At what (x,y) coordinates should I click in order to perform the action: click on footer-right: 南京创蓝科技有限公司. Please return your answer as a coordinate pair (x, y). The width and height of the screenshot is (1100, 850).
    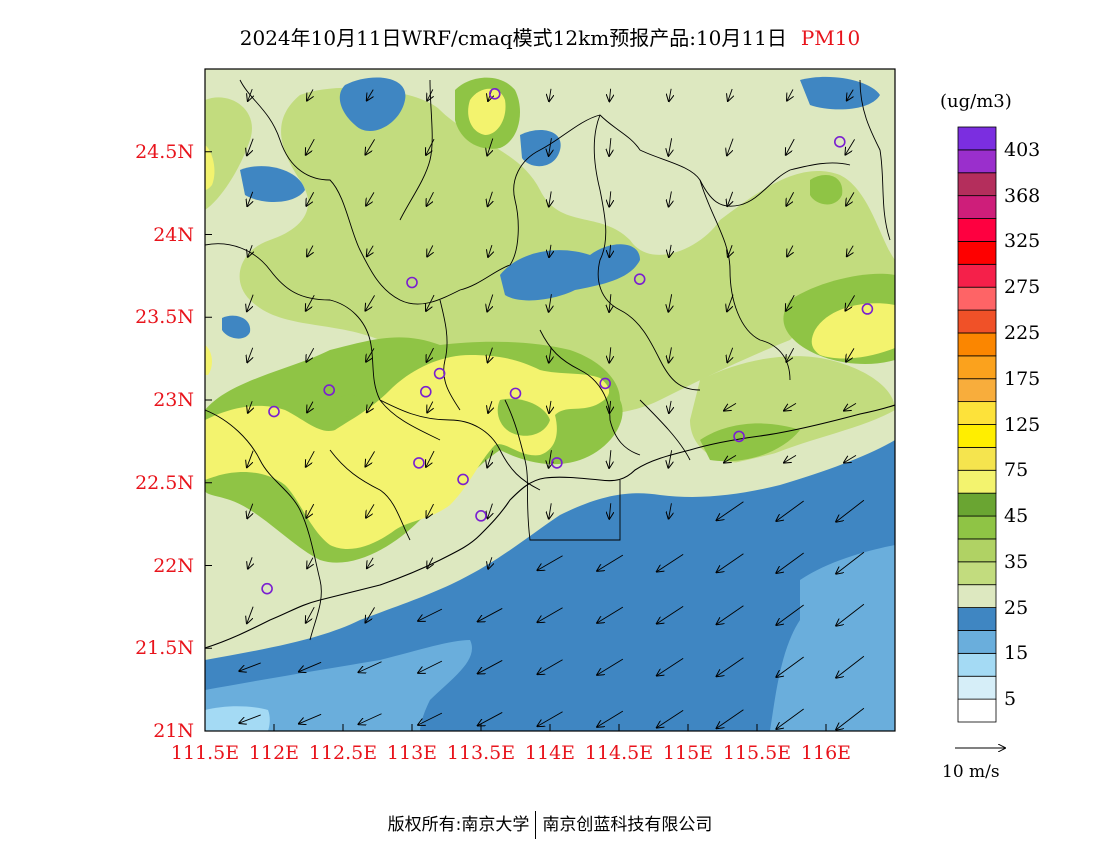
    Looking at the image, I should click on (627, 825).